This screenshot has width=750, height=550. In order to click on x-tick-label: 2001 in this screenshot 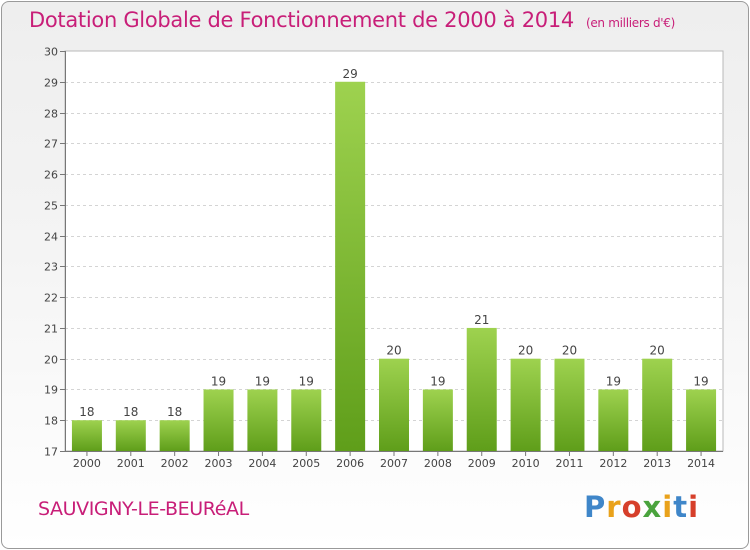, I will do `click(131, 463)`.